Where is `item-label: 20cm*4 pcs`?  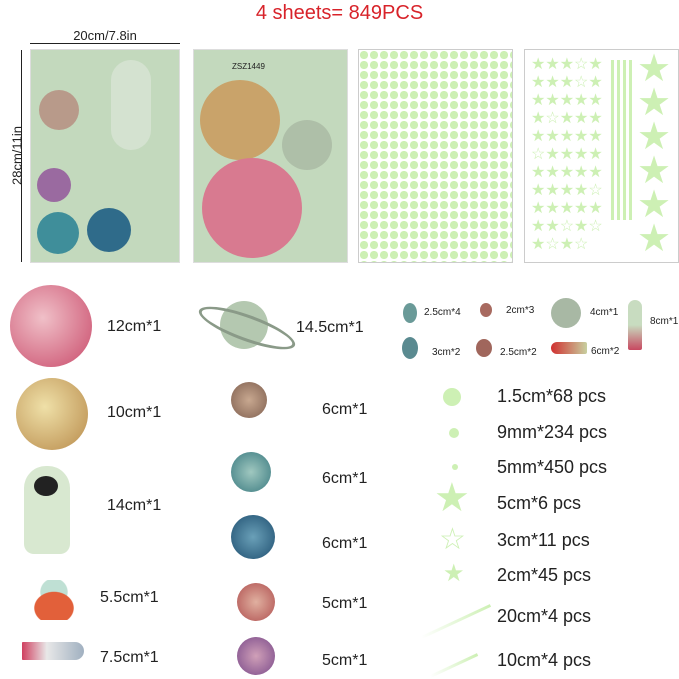 item-label: 20cm*4 pcs is located at coordinates (544, 616).